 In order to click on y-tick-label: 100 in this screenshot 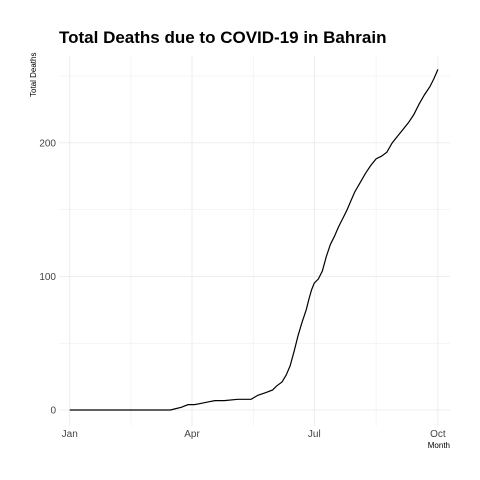, I will do `click(47, 277)`.